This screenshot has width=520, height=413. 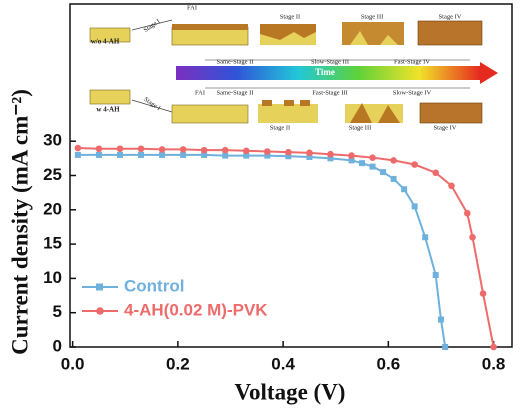 What do you see at coordinates (389, 363) in the screenshot?
I see `x-tick-label: 0.6` at bounding box center [389, 363].